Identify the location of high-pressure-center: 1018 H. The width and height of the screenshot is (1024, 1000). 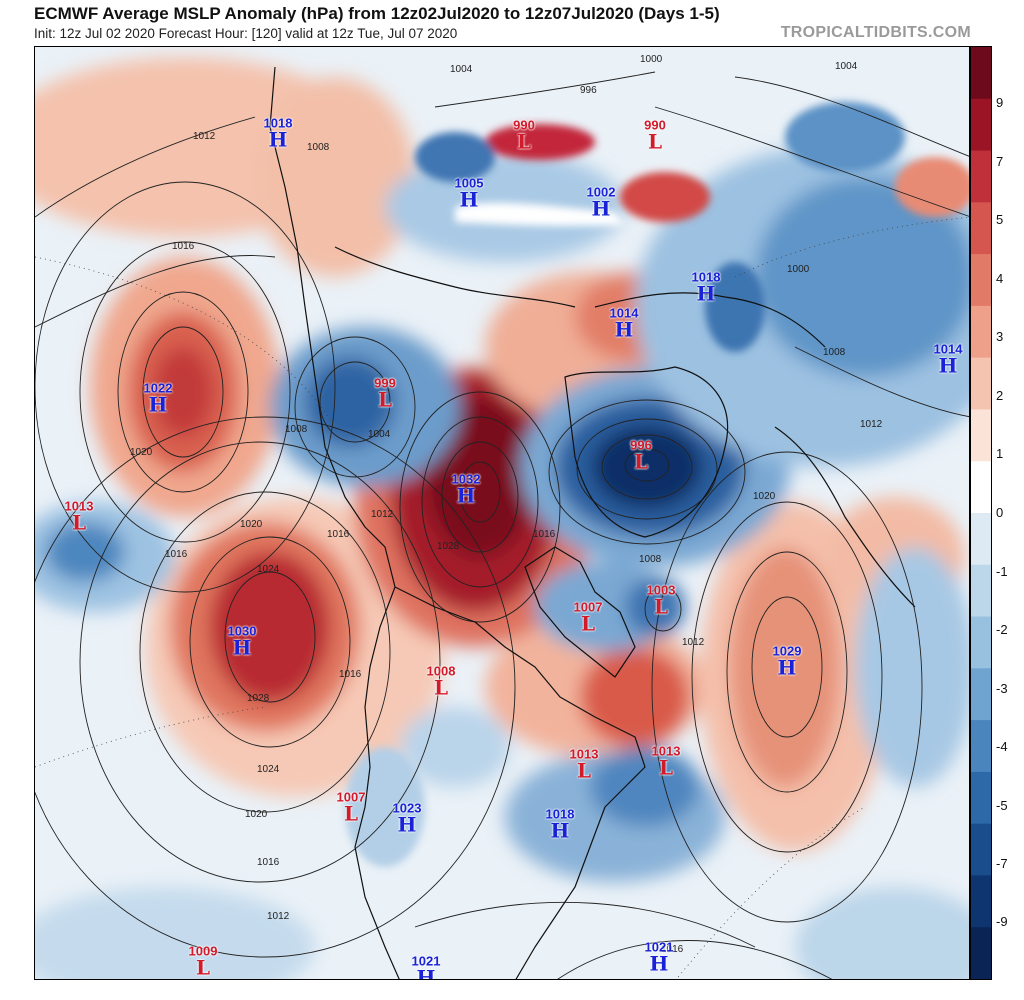
(560, 824).